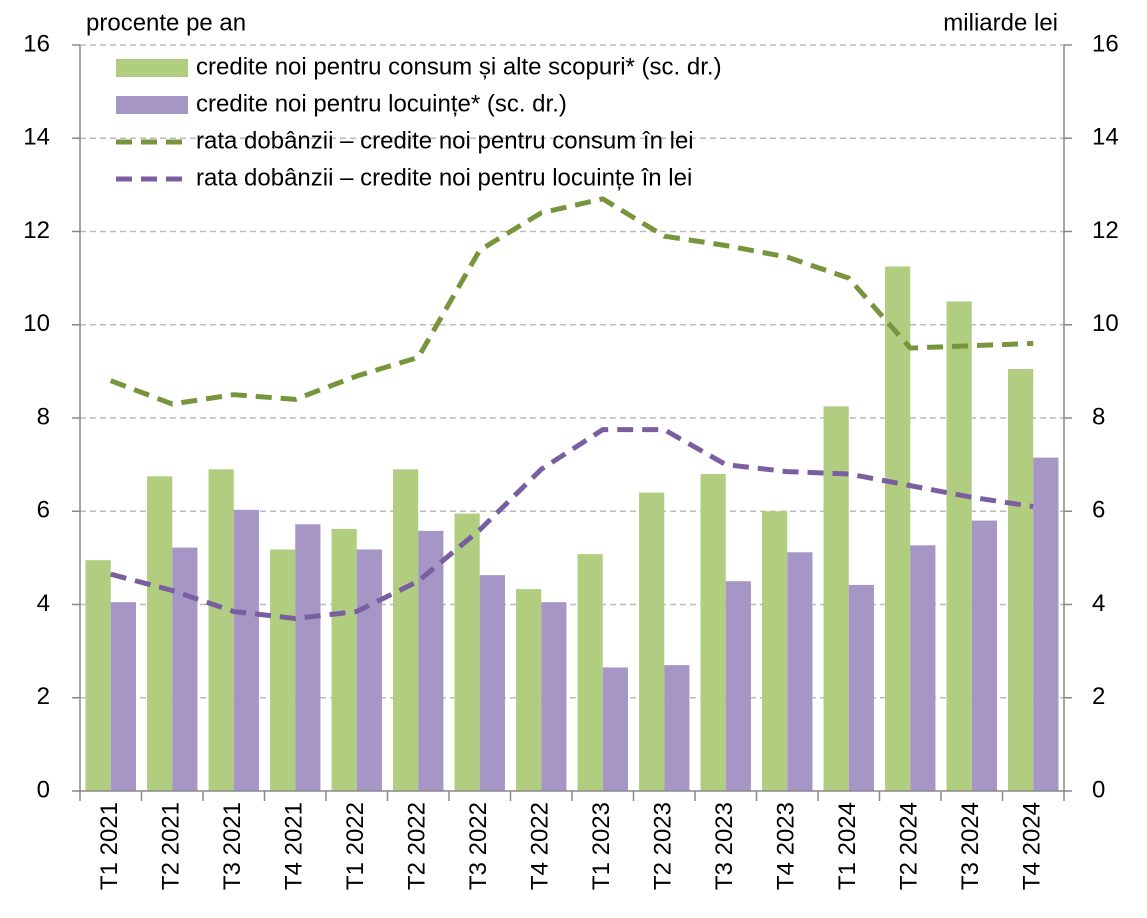  Describe the element at coordinates (1105, 230) in the screenshot. I see `y2-tick-label: 12` at that location.